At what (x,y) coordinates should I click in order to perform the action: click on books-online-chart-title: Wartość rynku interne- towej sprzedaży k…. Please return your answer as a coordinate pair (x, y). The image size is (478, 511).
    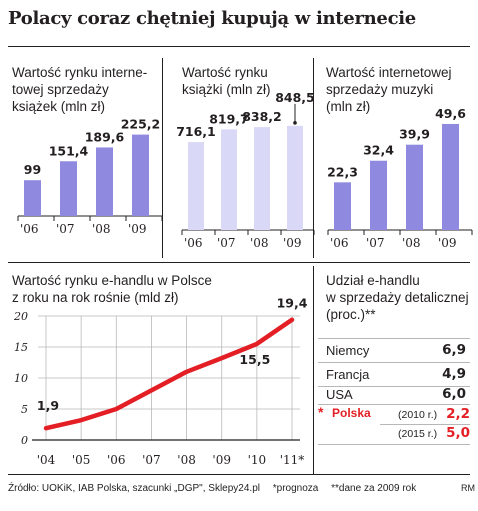
    Looking at the image, I should click on (80, 89).